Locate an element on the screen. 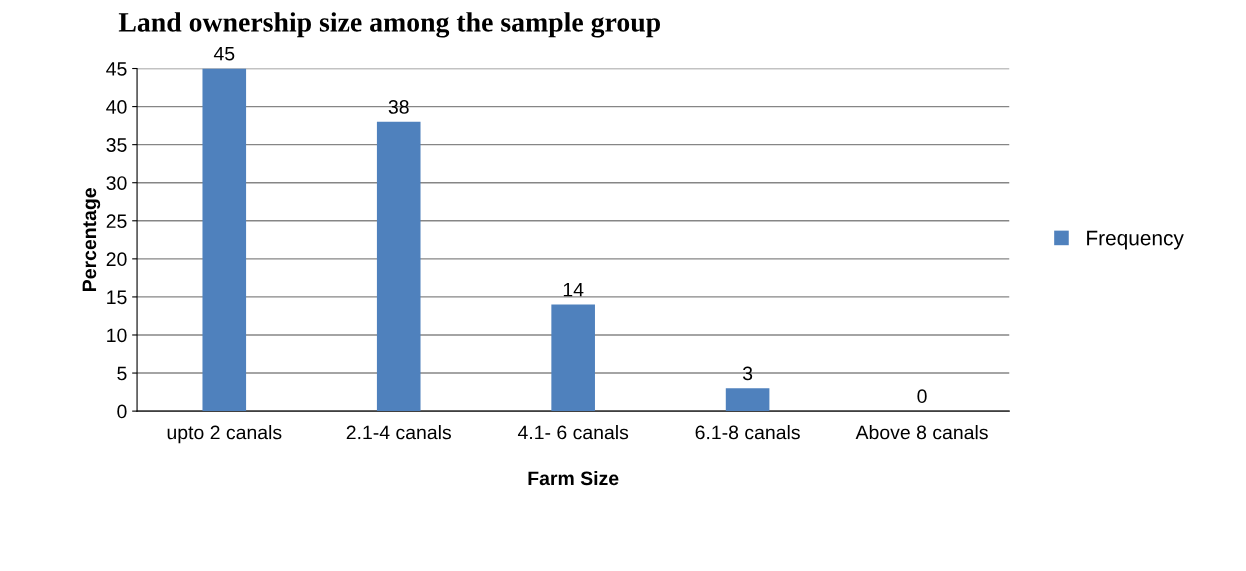 The image size is (1246, 571). y-tick-label: 10 is located at coordinates (117, 335).